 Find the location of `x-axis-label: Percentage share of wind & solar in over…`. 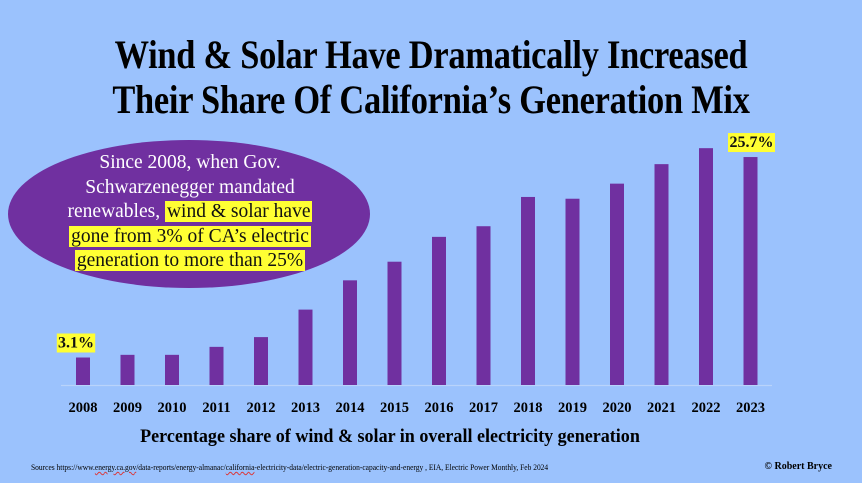

x-axis-label: Percentage share of wind & solar in over… is located at coordinates (390, 436).